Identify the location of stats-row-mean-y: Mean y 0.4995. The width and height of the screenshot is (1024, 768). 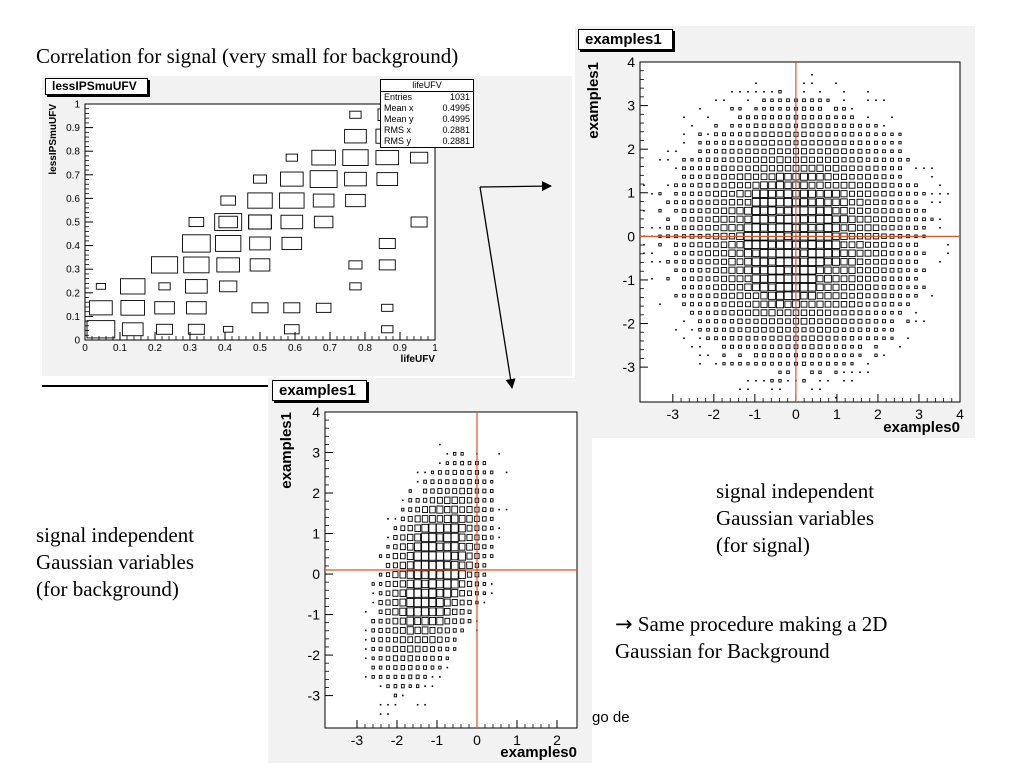
(427, 119).